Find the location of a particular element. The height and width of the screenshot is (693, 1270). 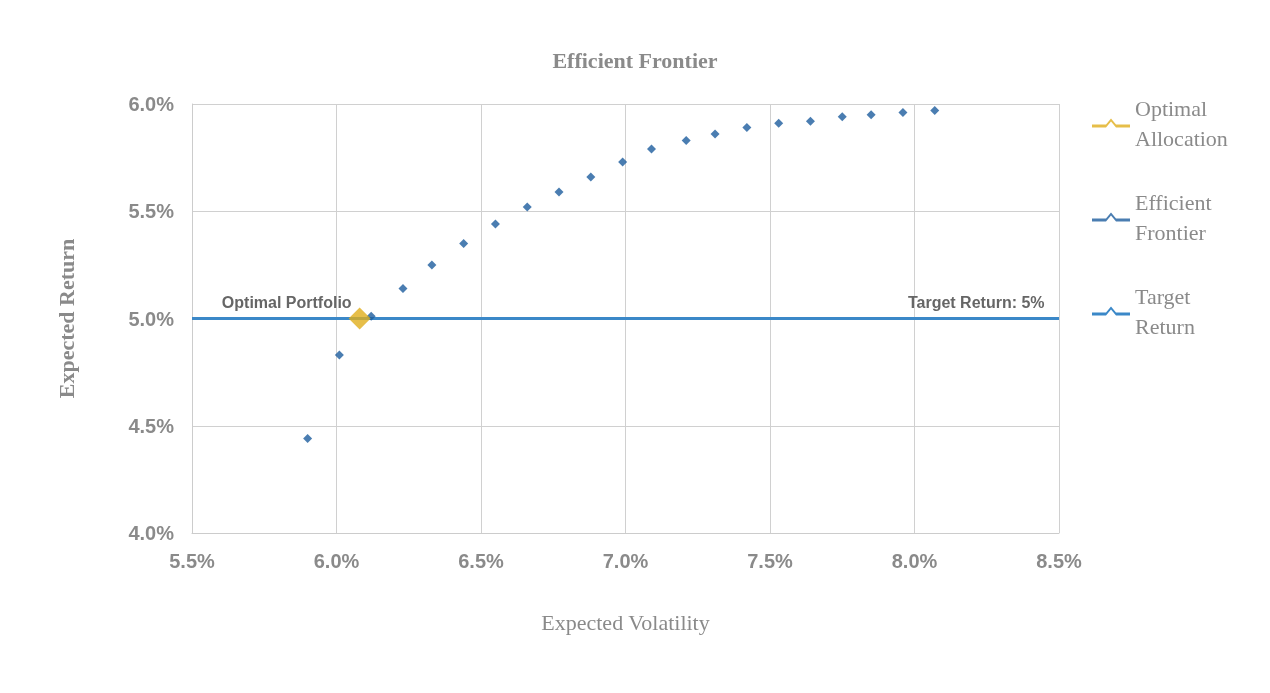

x-tick-label: 6.5% is located at coordinates (481, 561).